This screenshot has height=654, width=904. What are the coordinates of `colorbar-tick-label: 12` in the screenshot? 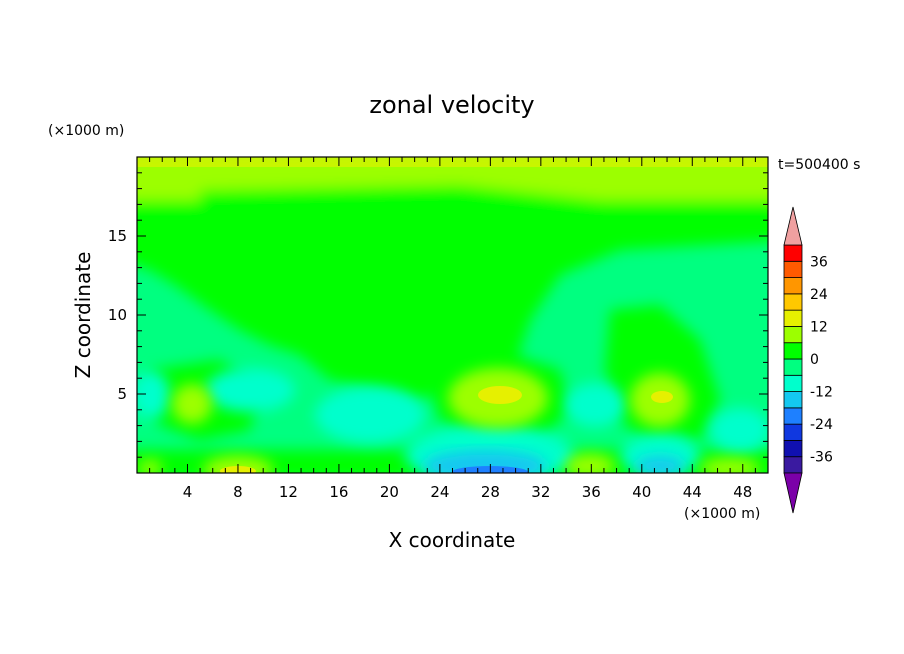 It's located at (819, 327).